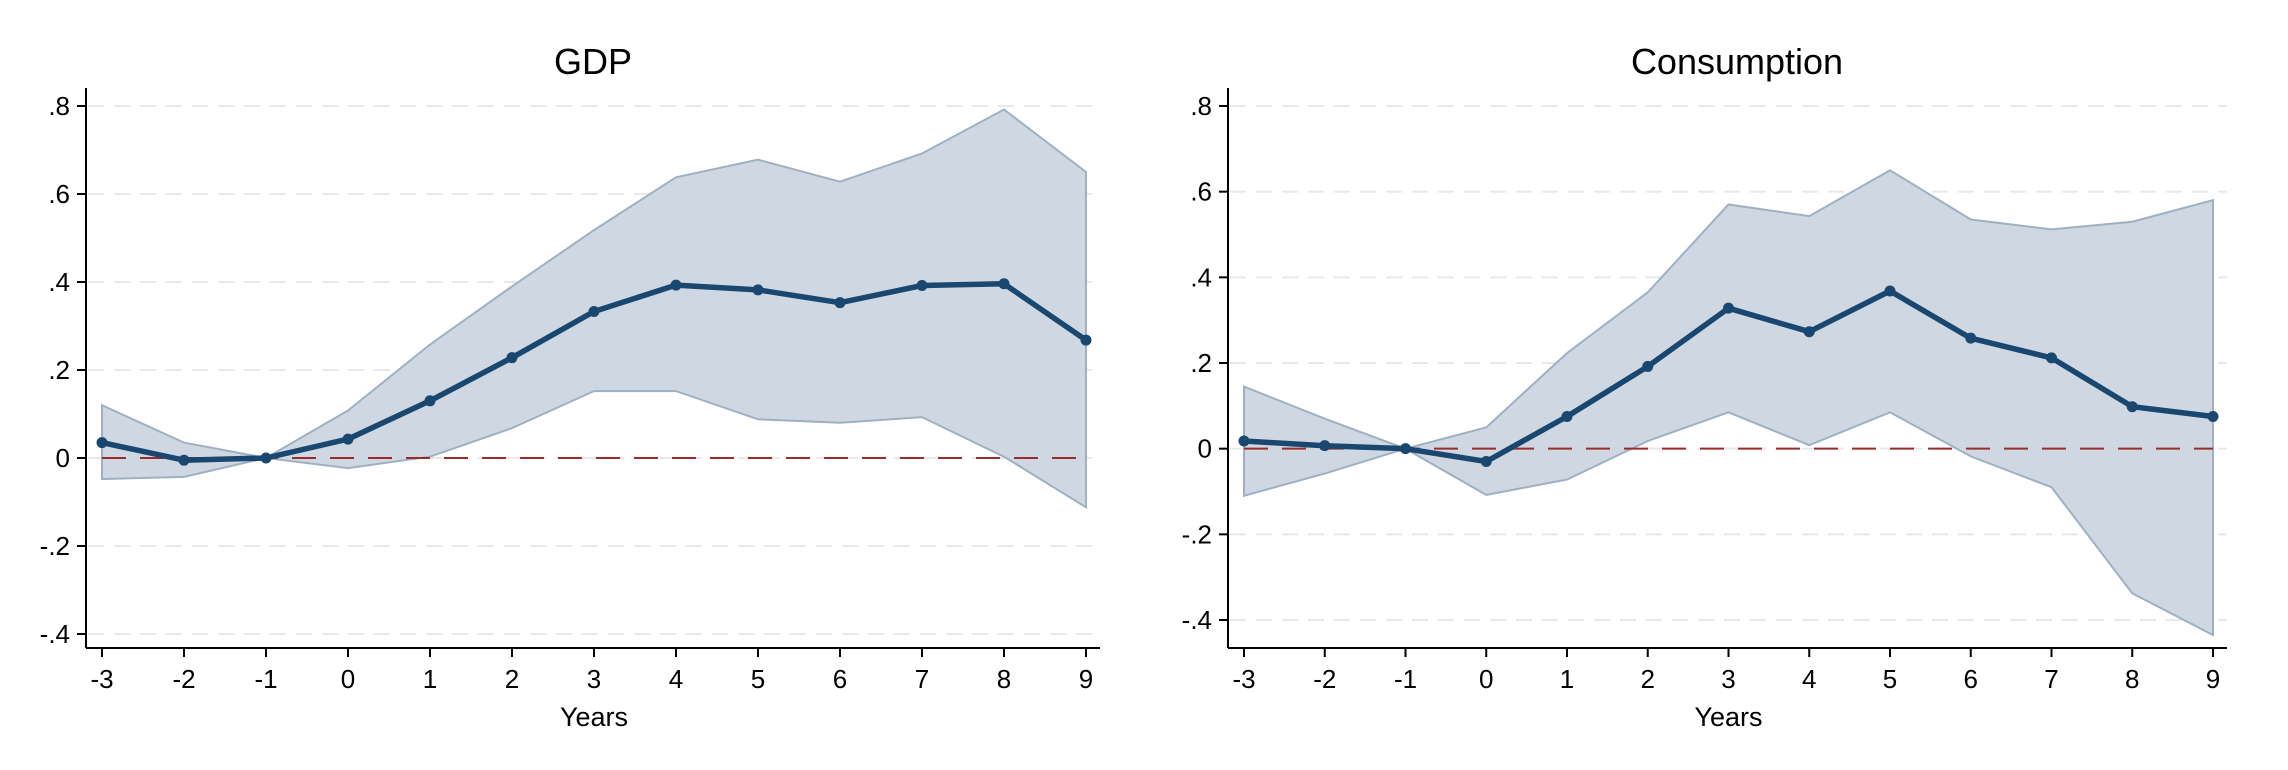 The width and height of the screenshot is (2288, 770). What do you see at coordinates (1737, 61) in the screenshot?
I see `chart-title: Consumption` at bounding box center [1737, 61].